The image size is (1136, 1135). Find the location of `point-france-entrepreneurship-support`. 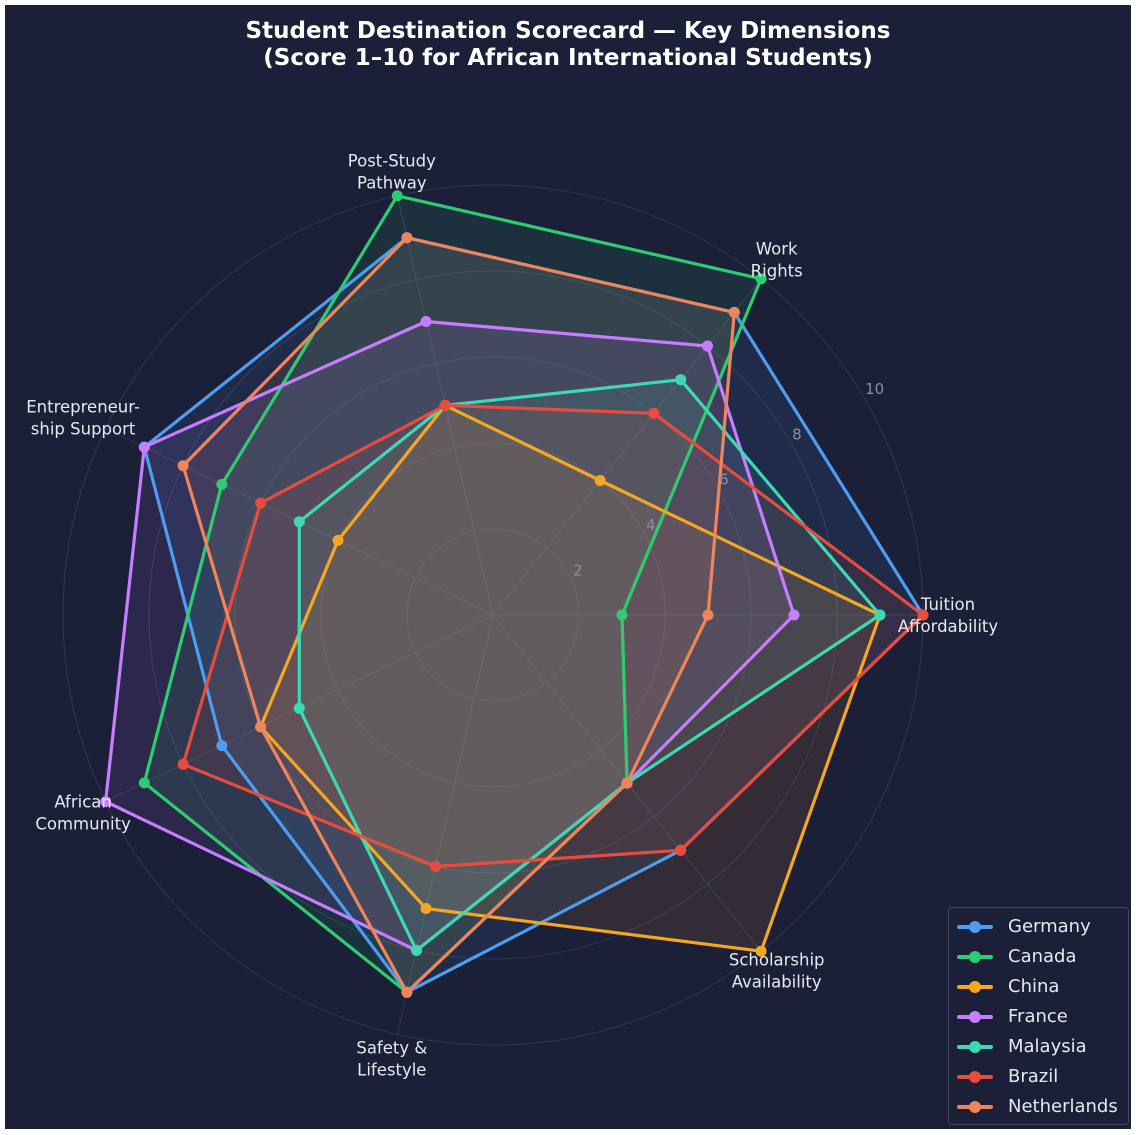

point-france-entrepreneurship-support is located at coordinates (144, 447).